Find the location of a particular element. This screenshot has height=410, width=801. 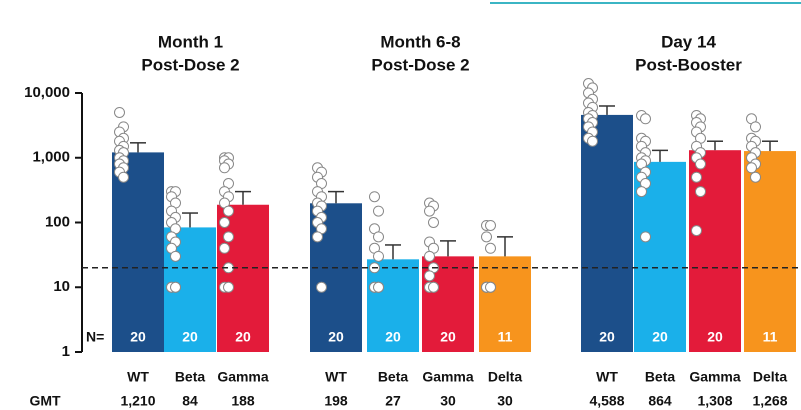

y-tick-label: 100 is located at coordinates (57, 221).